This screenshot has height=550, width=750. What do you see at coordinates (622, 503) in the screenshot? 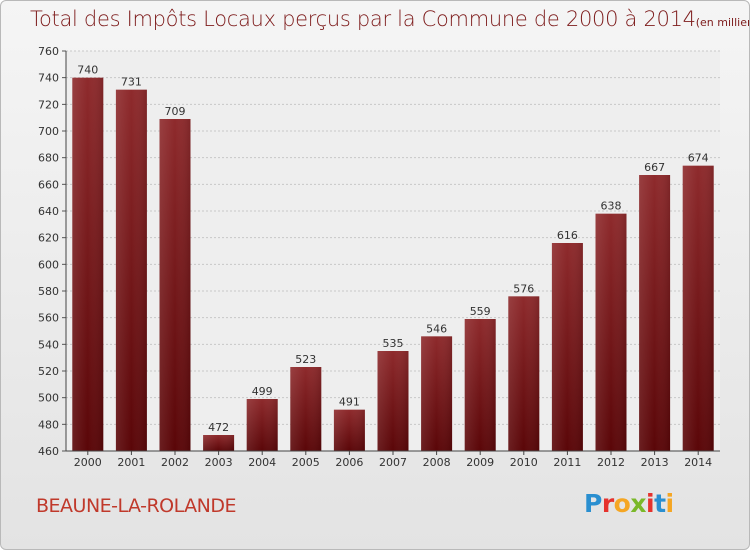
I see `logo-letter: o` at bounding box center [622, 503].